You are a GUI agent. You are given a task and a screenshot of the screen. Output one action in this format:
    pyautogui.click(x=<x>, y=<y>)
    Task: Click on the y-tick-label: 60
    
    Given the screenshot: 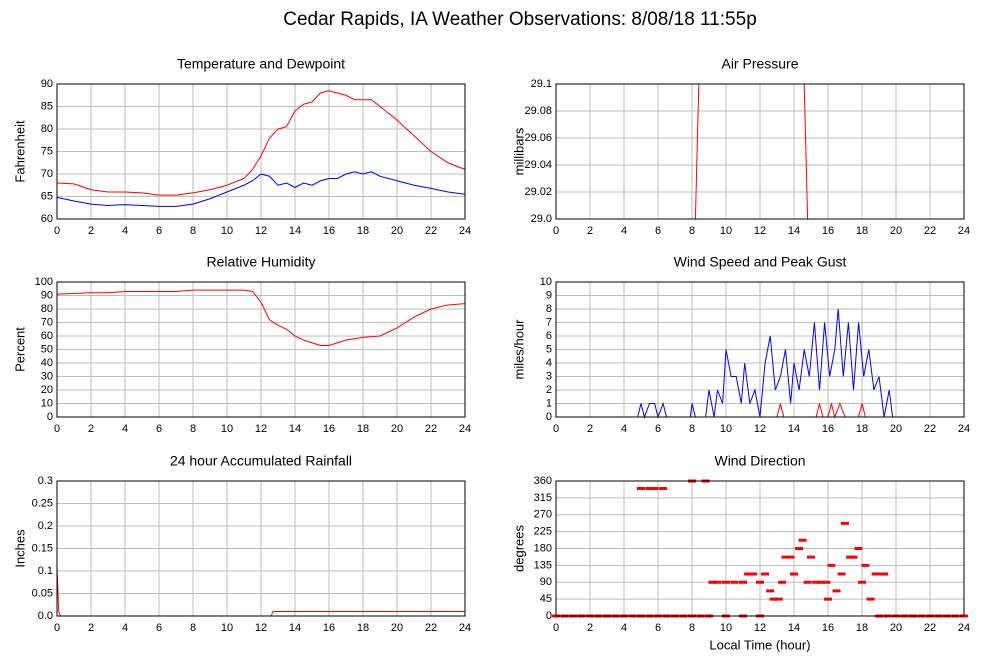 What is the action you would take?
    pyautogui.click(x=47, y=219)
    